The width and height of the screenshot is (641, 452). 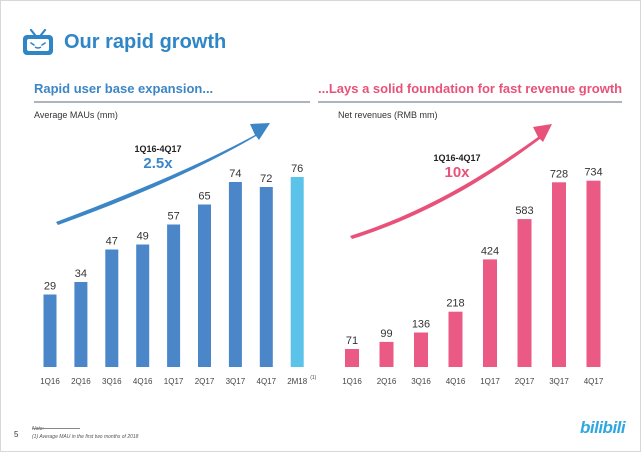 What do you see at coordinates (525, 381) in the screenshot?
I see `revenue-category-label: 2Q17` at bounding box center [525, 381].